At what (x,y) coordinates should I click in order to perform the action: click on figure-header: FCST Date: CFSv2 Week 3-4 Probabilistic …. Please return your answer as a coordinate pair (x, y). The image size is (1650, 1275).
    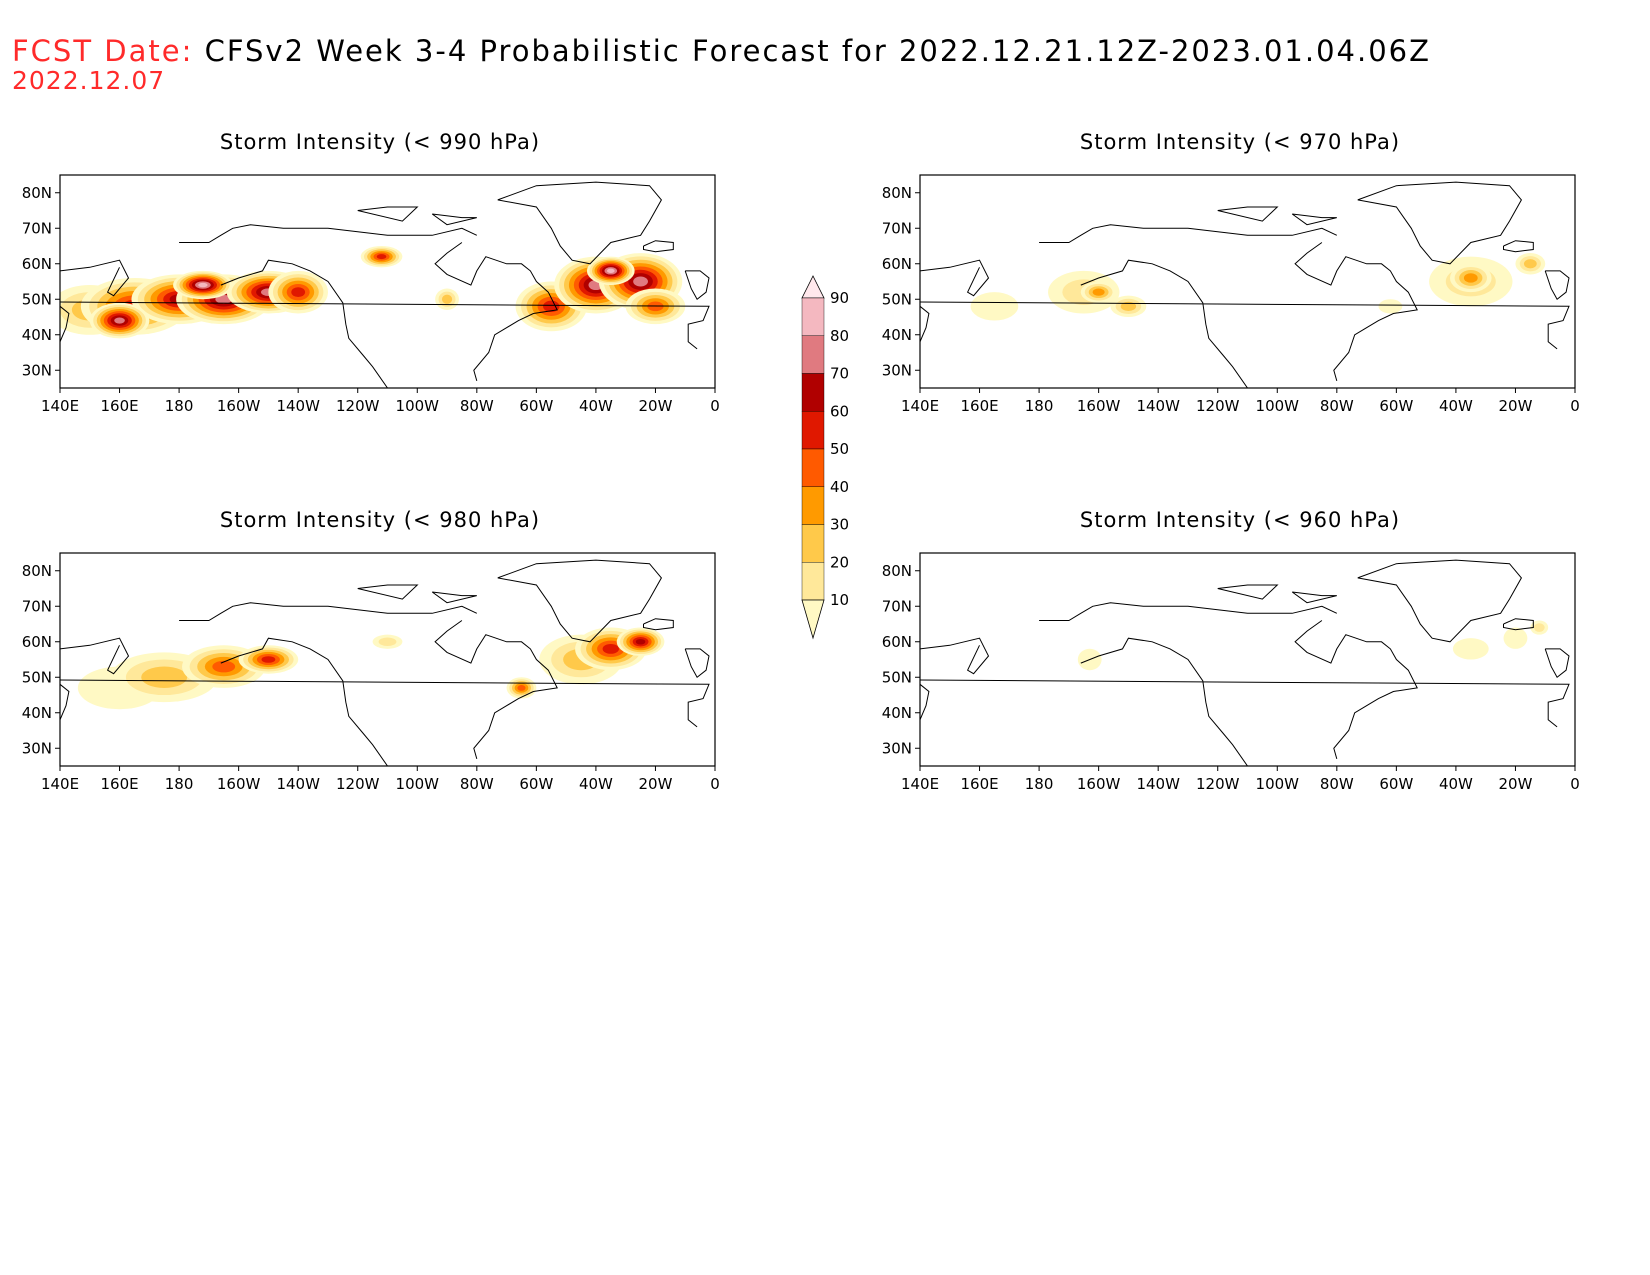
    Looking at the image, I should click on (721, 64).